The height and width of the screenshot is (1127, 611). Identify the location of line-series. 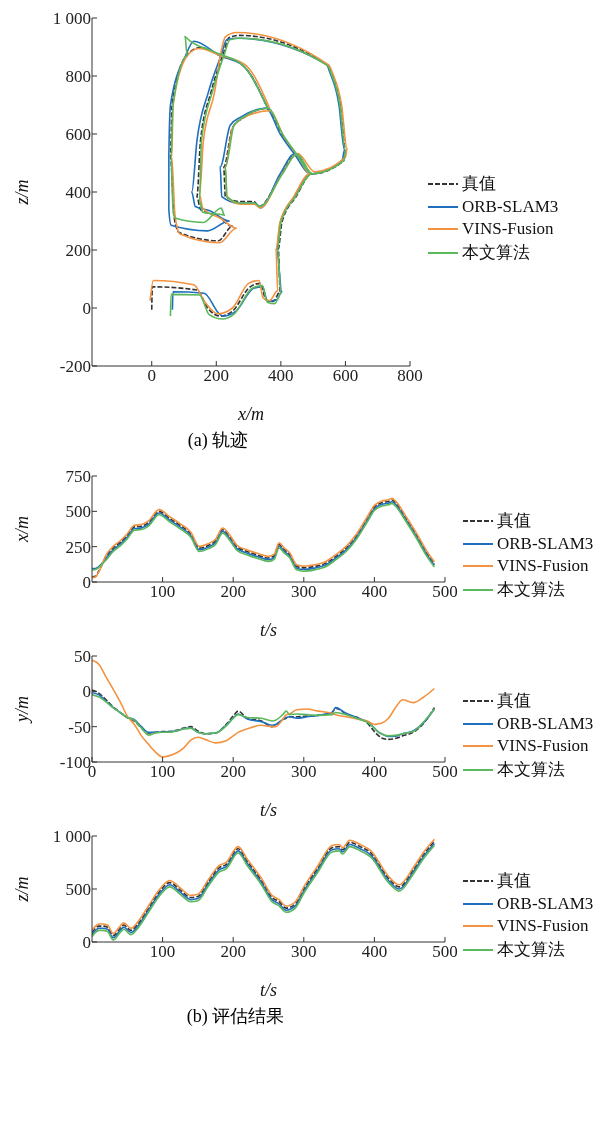
(264, 708).